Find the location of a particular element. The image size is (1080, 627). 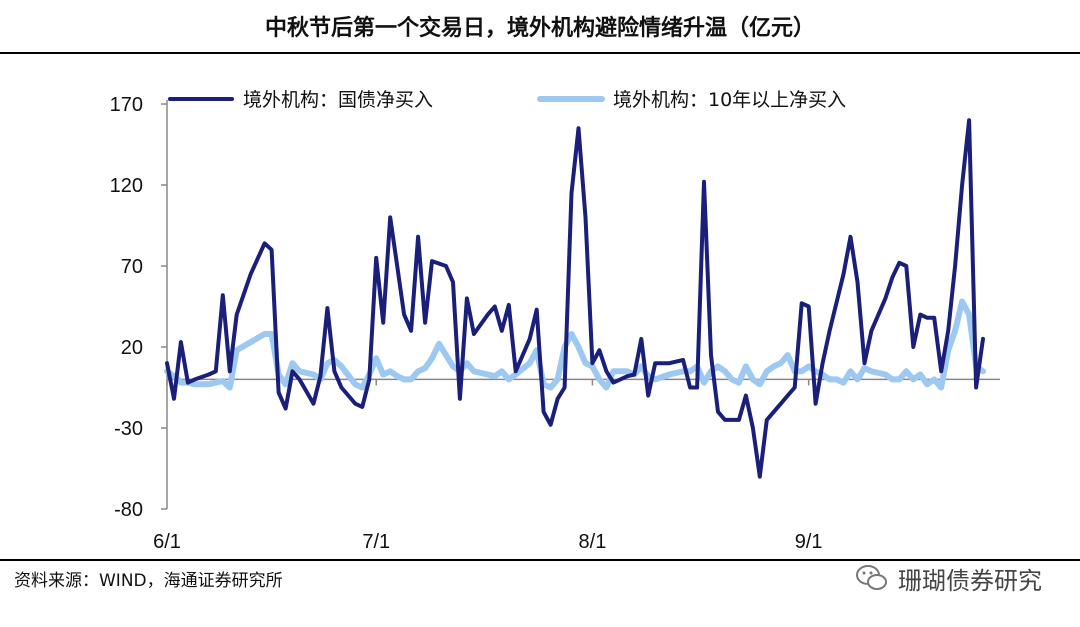

chart-title: 中秋节后第一个交易日，境外机构避险情绪升温（亿元） is located at coordinates (539, 28).